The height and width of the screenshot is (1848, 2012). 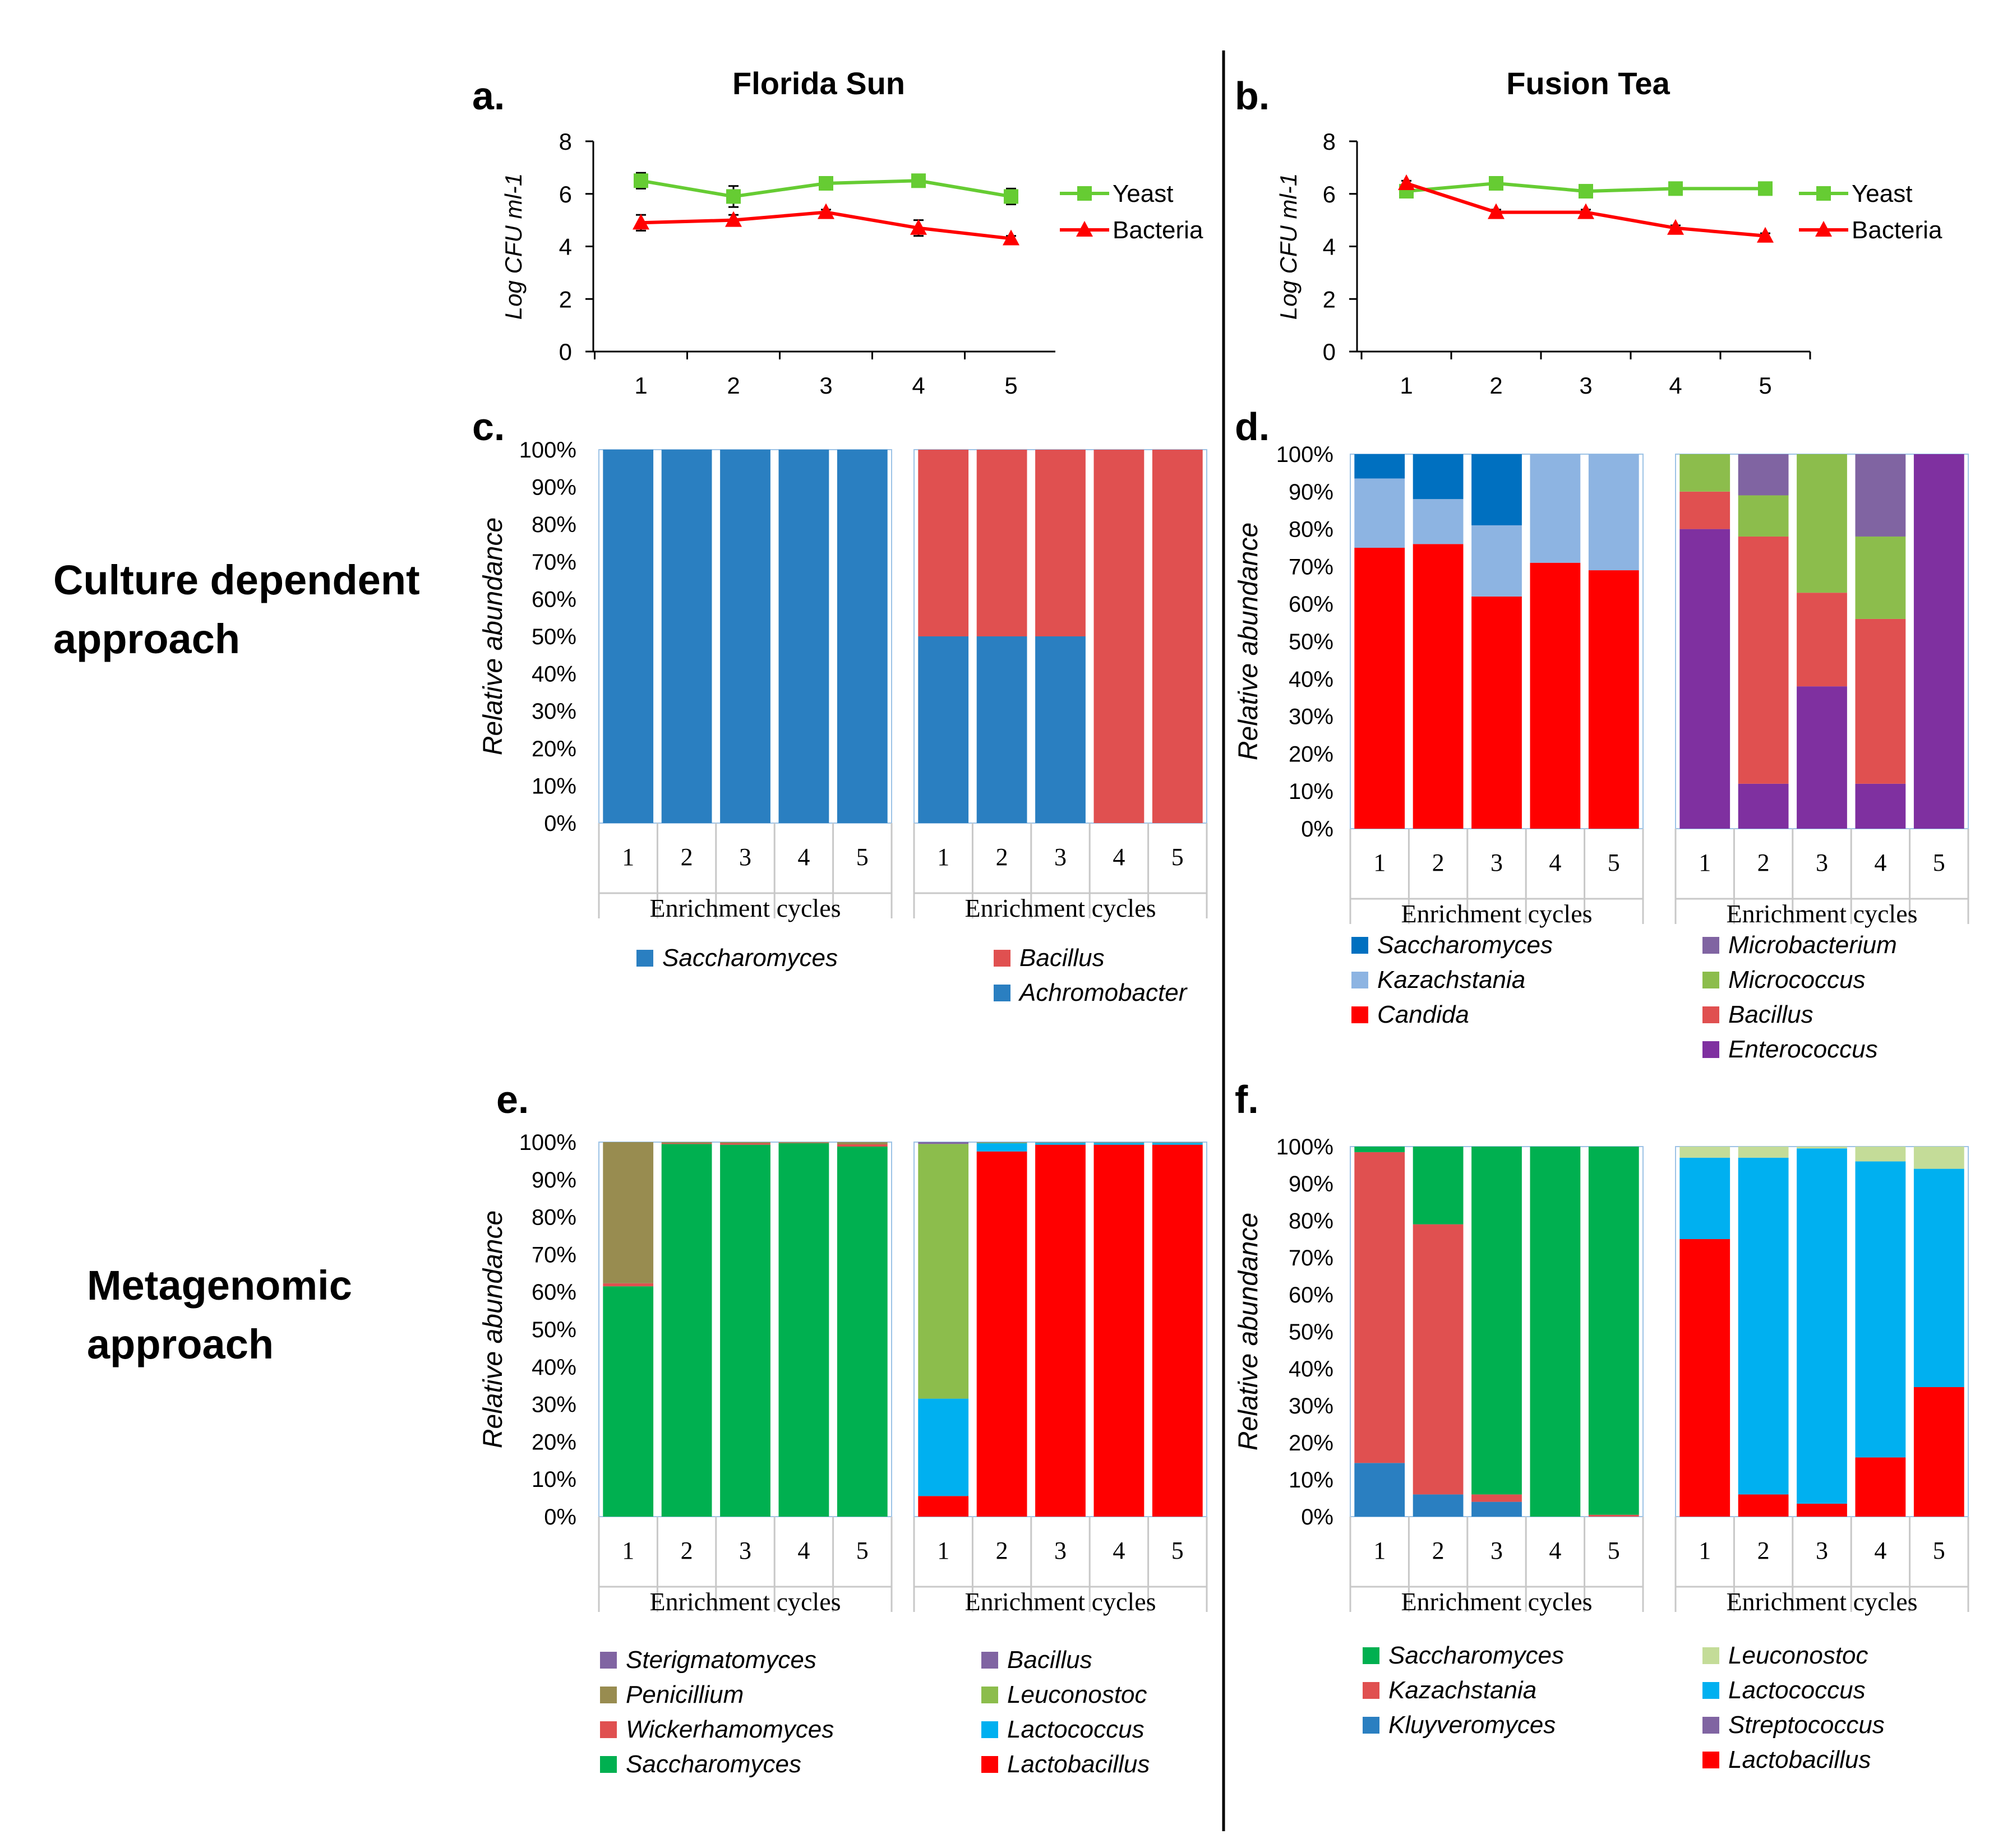 What do you see at coordinates (1770, 1014) in the screenshot?
I see `legend-label: Bacillus` at bounding box center [1770, 1014].